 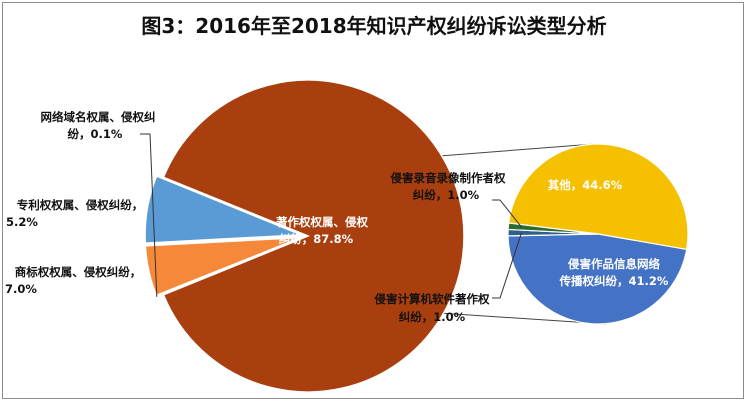 I want to click on breakdown-slice-other, so click(x=598, y=197).